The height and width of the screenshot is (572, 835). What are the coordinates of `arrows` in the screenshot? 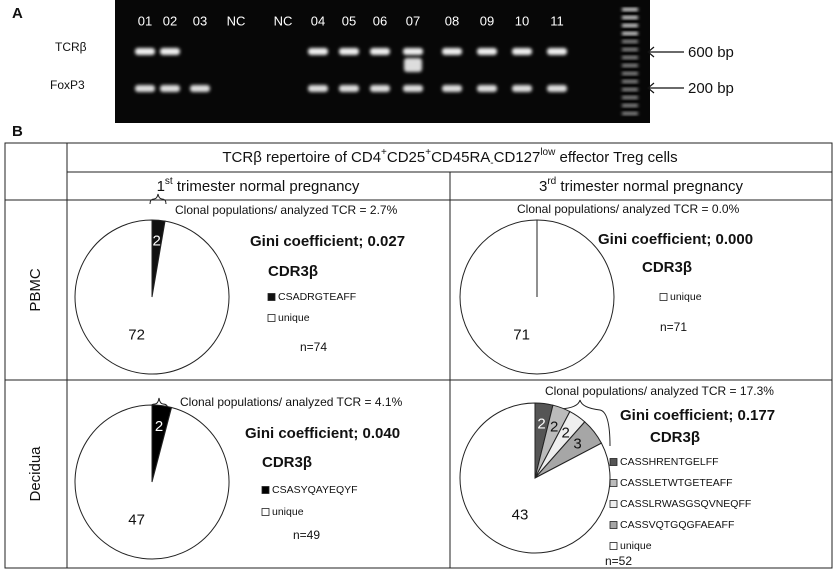 It's located at (665, 70).